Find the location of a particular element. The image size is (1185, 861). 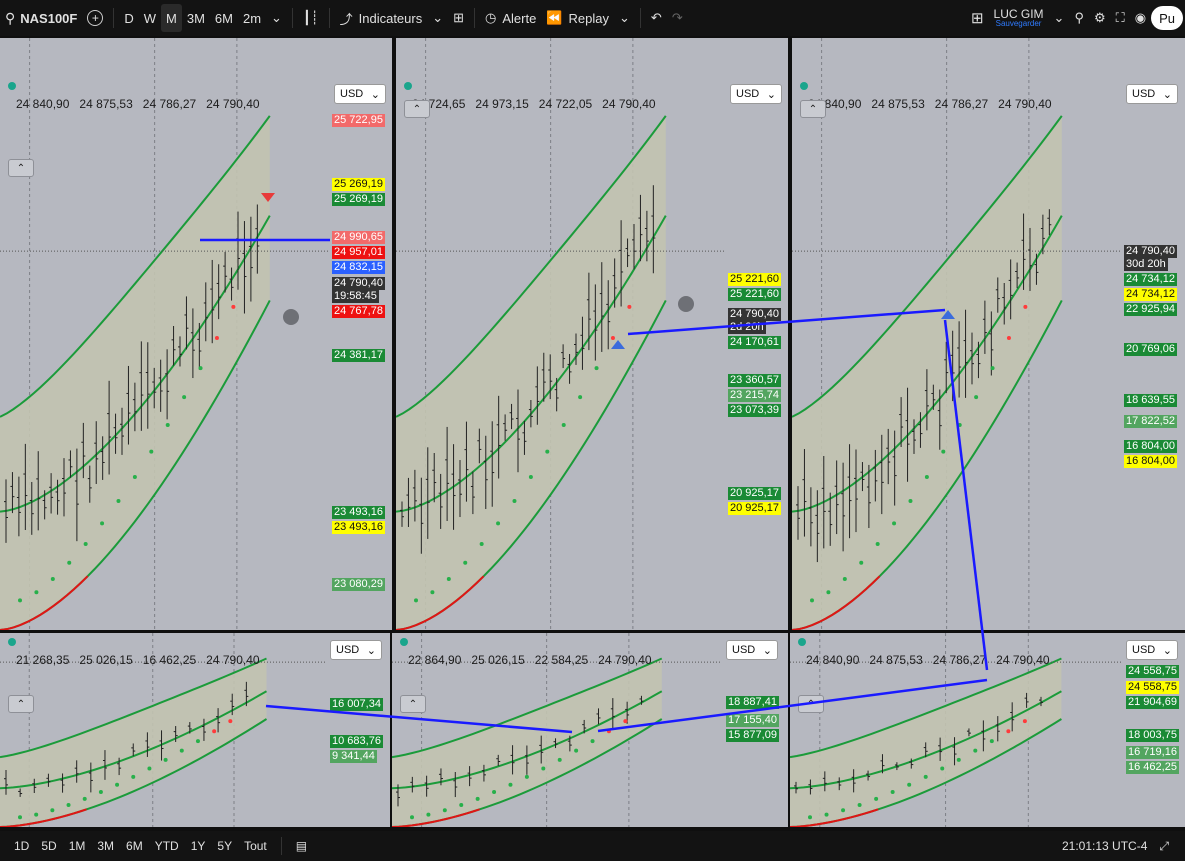

tf-3m: 3M is located at coordinates (195, 18).